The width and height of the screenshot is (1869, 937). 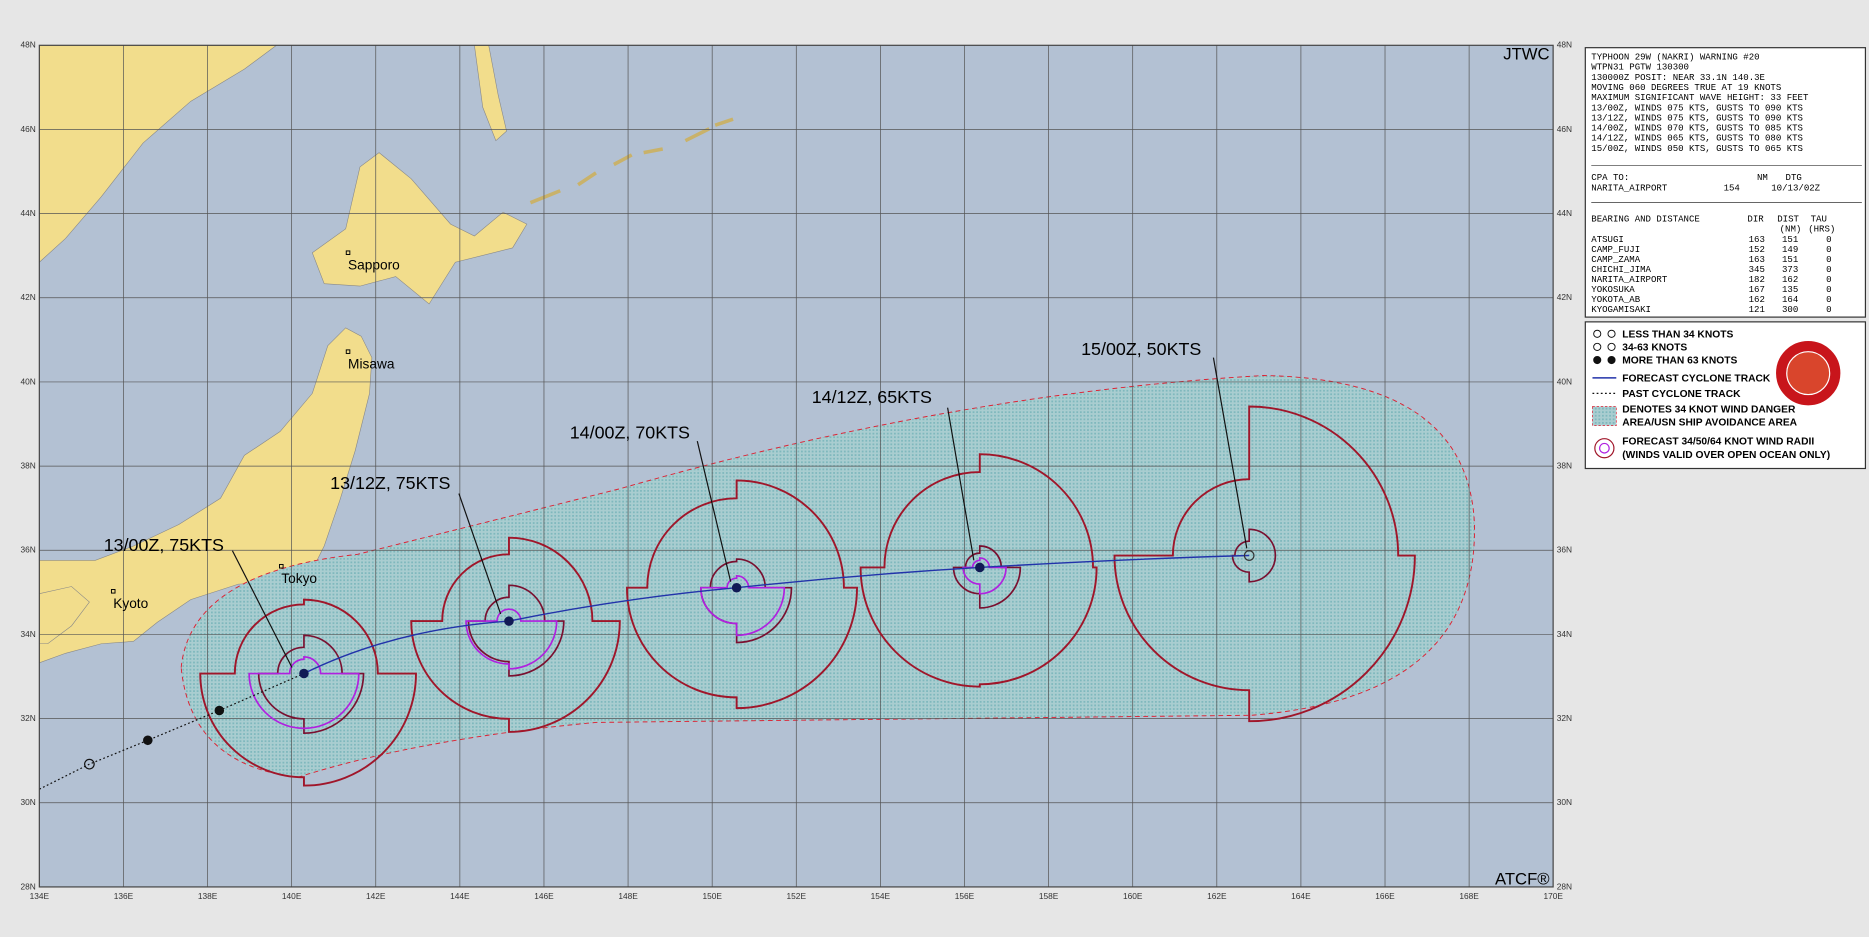 What do you see at coordinates (376, 896) in the screenshot?
I see `lon-label: 142E` at bounding box center [376, 896].